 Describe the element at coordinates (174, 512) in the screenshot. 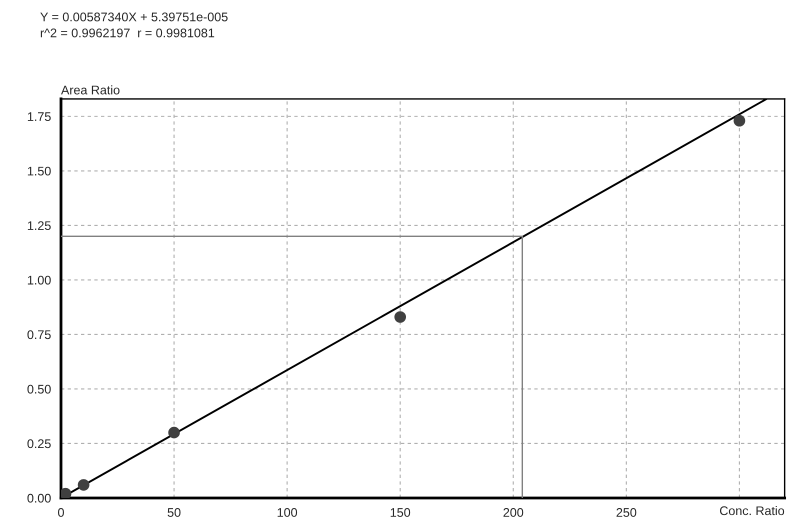

I see `x-tick-label: 50` at that location.